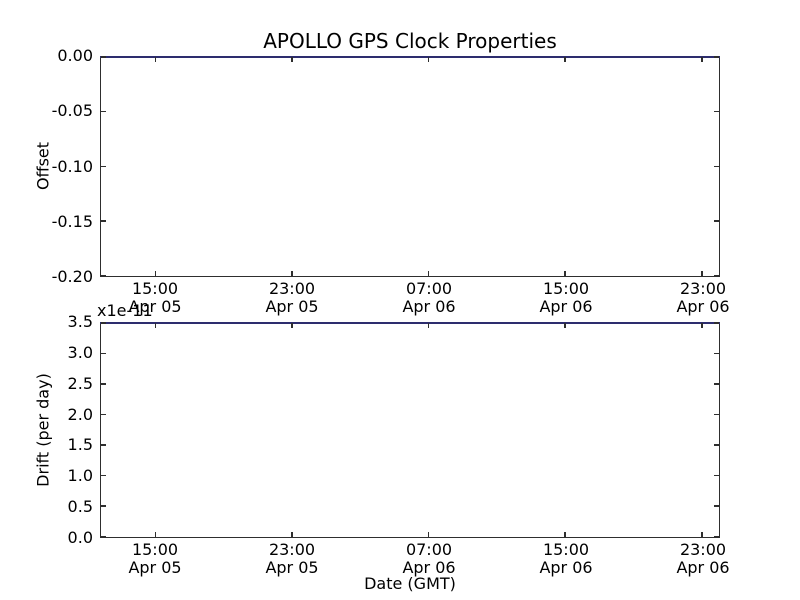  Describe the element at coordinates (75, 55) in the screenshot. I see `y-tick-label: 0.00` at that location.